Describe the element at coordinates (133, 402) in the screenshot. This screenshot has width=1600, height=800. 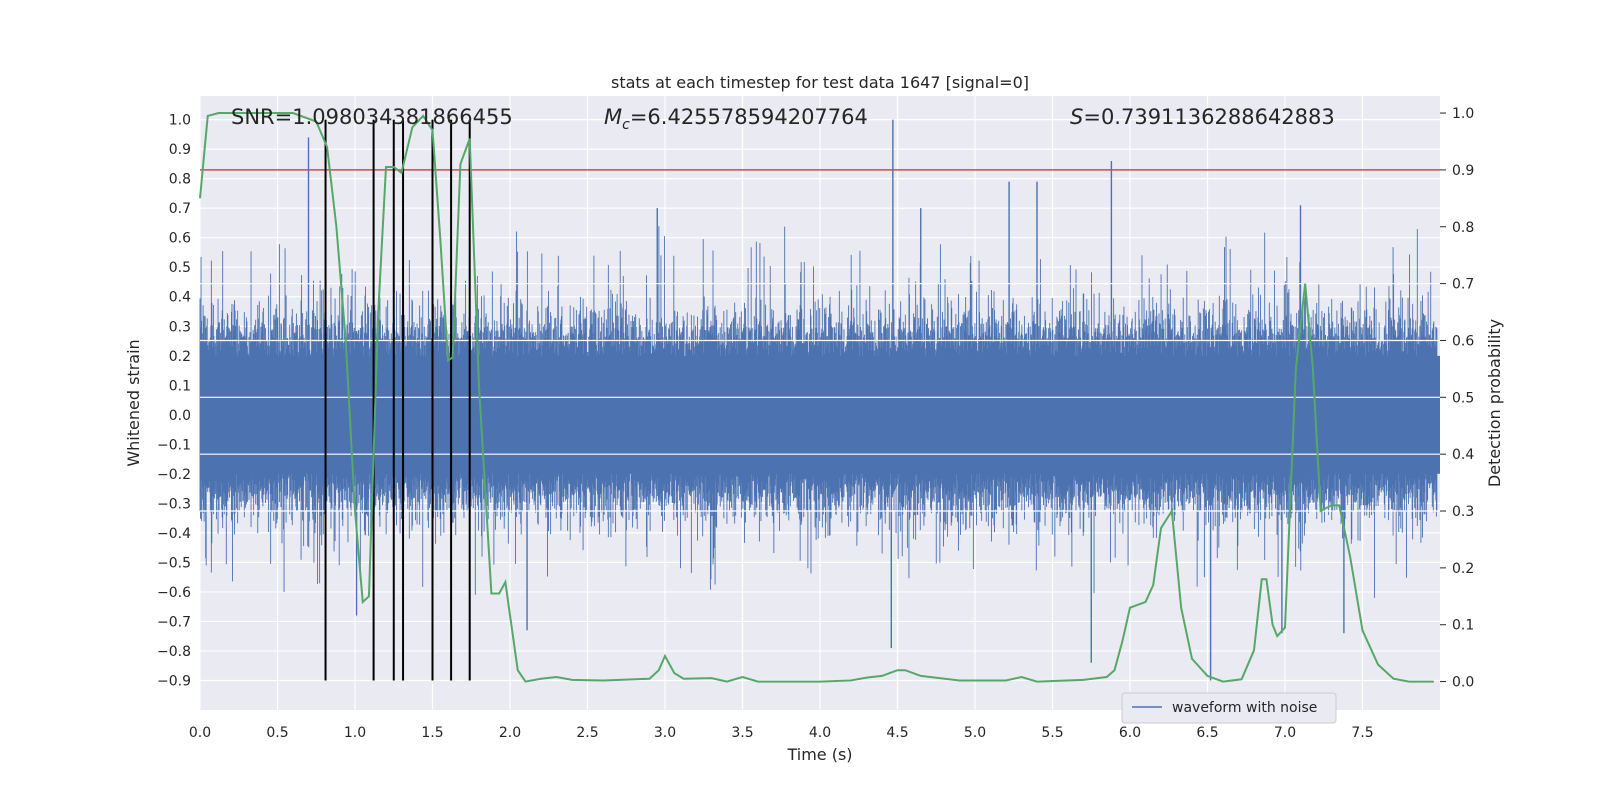
I see `left-y-axis-label: Whitened strain` at that location.